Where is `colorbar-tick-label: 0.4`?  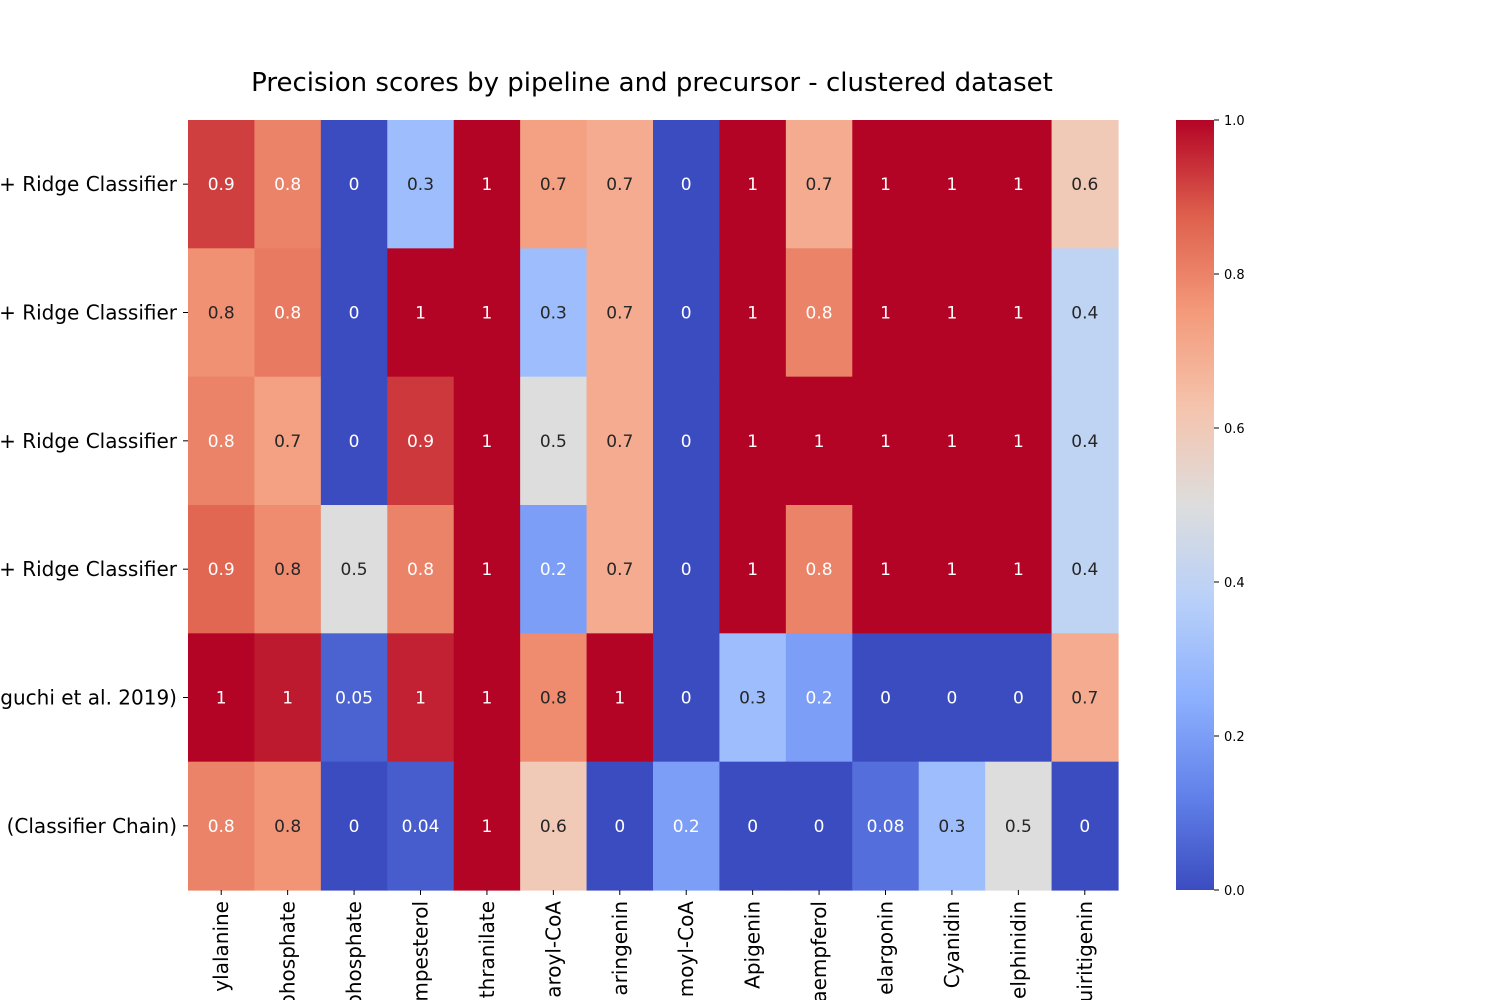 colorbar-tick-label: 0.4 is located at coordinates (1234, 583).